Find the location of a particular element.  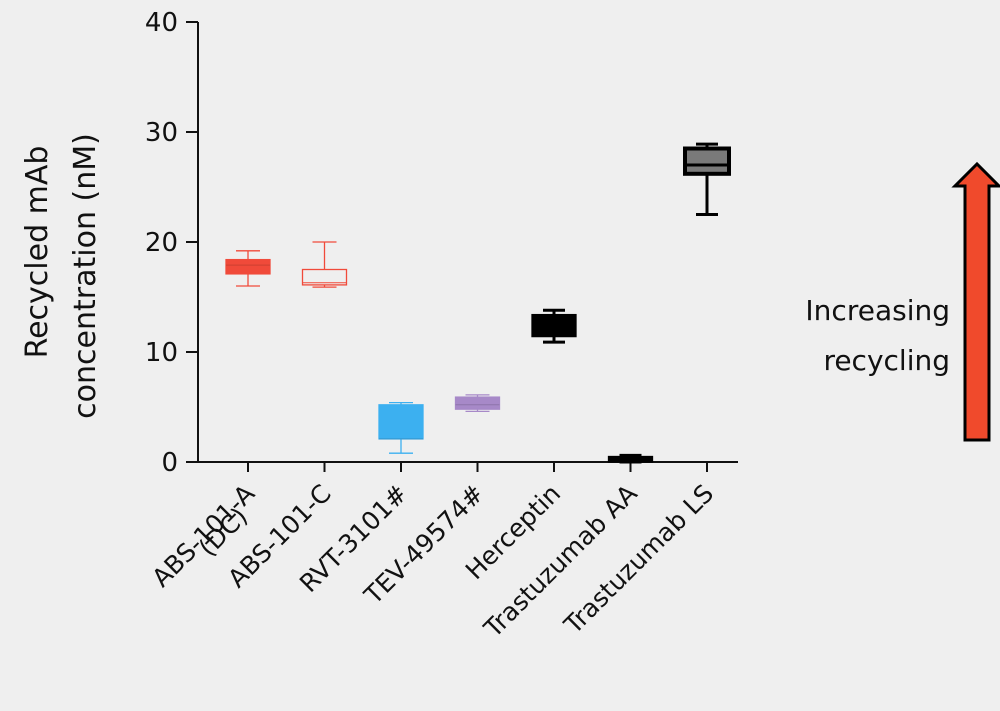

annotation-line-2: recycling is located at coordinates (886, 360).